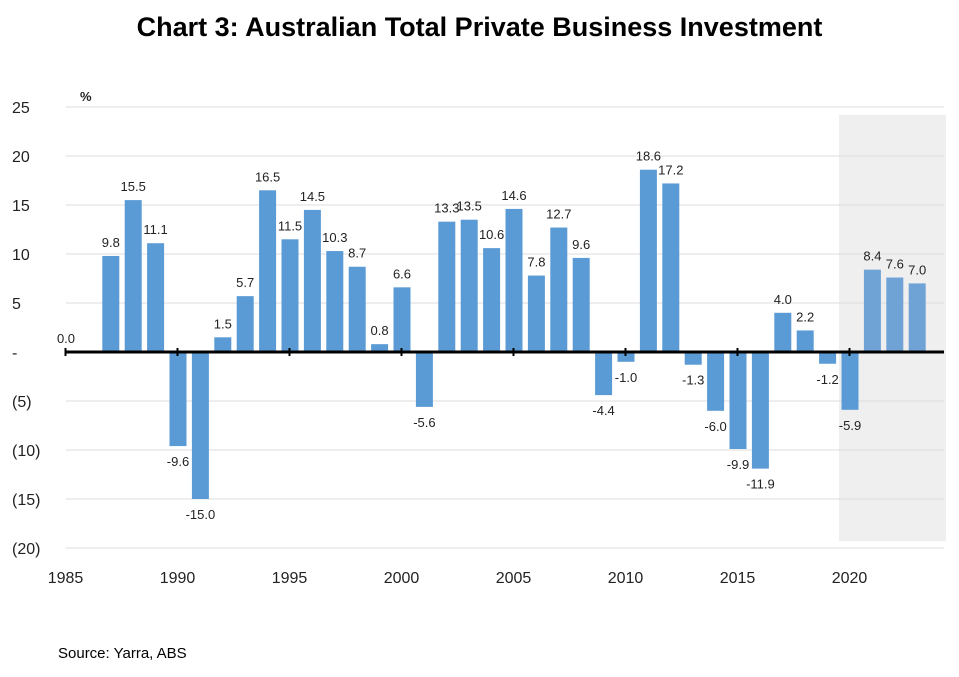 Image resolution: width=959 pixels, height=677 pixels. What do you see at coordinates (626, 357) in the screenshot?
I see `bar-2010` at bounding box center [626, 357].